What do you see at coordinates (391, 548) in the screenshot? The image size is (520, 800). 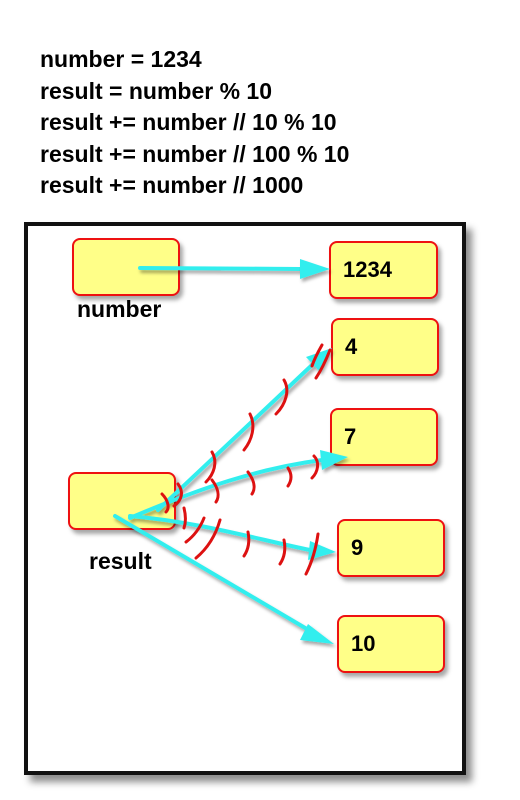 I see `value-box-9: 9` at bounding box center [391, 548].